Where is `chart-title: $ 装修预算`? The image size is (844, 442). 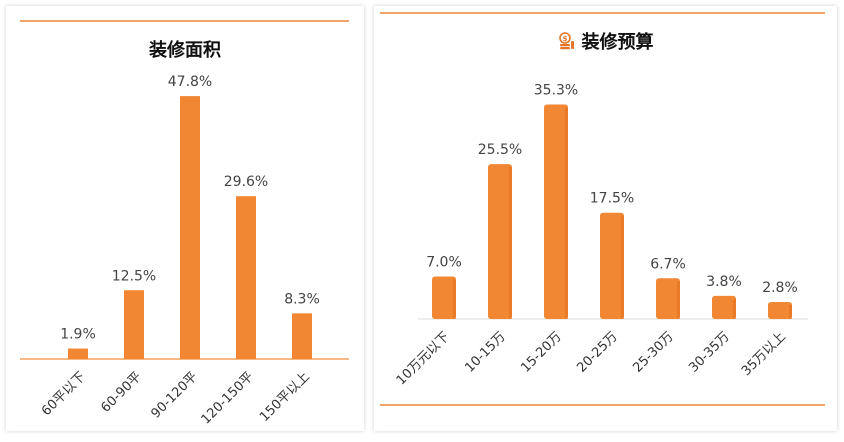
chart-title: $ 装修预算 is located at coordinates (605, 41).